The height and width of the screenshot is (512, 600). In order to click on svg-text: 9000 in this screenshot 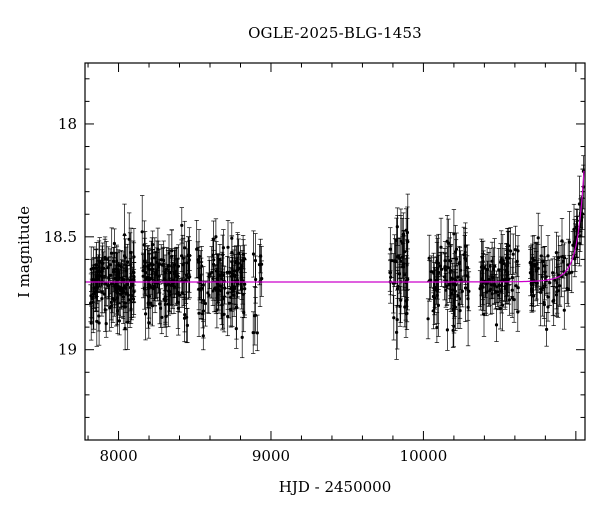, I will do `click(271, 456)`.